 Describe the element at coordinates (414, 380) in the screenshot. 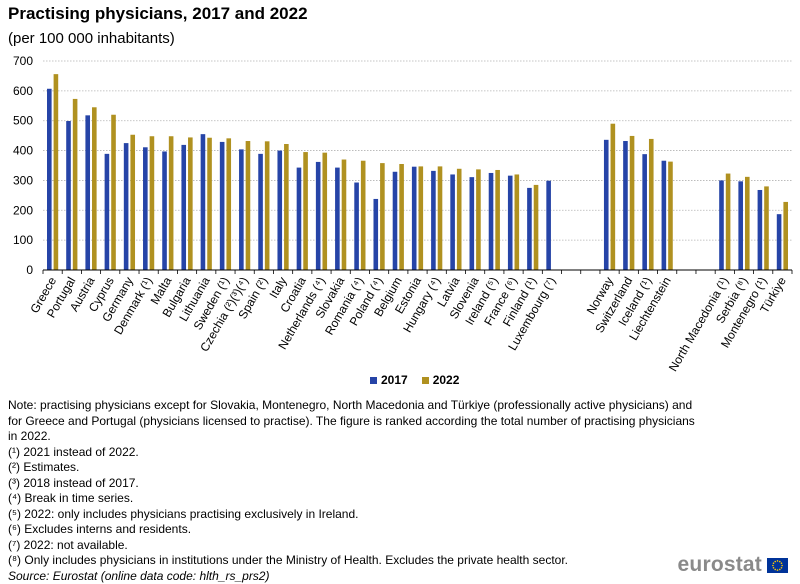

I see `legend: 2017 2022` at that location.